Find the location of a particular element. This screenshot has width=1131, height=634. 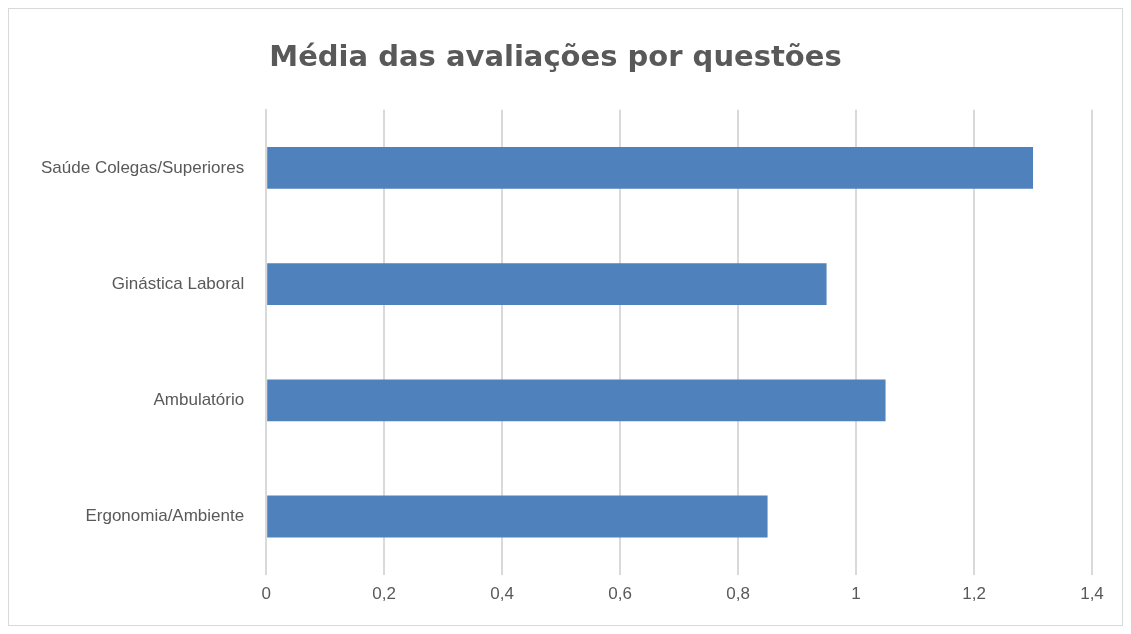

x-tick-label: 0,6 is located at coordinates (620, 594).